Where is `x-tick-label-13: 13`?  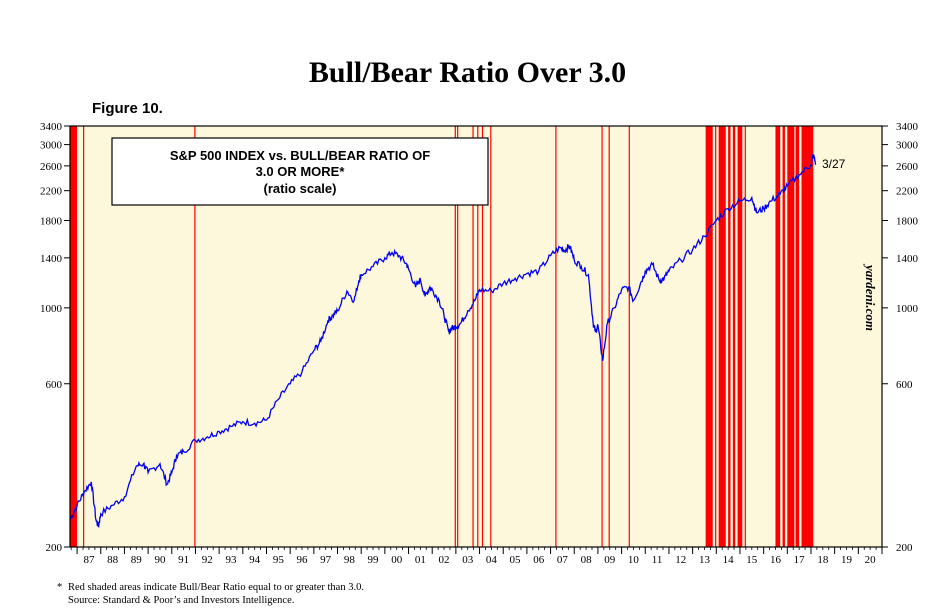 x-tick-label-13: 13 is located at coordinates (705, 560).